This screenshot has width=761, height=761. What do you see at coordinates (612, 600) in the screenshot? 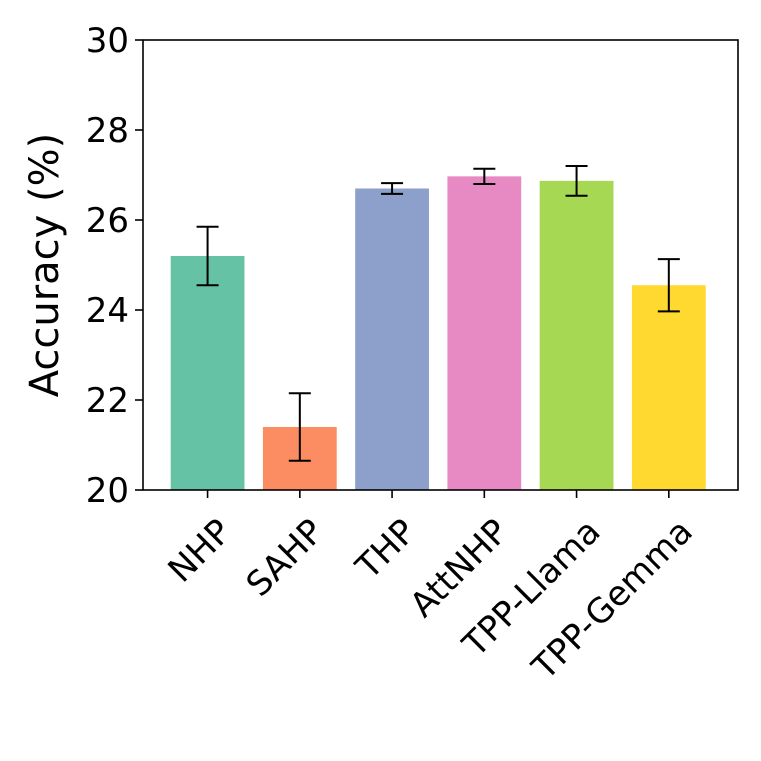
I see `x-tick-label-tpp-gemma: TPP-Gemma` at bounding box center [612, 600].